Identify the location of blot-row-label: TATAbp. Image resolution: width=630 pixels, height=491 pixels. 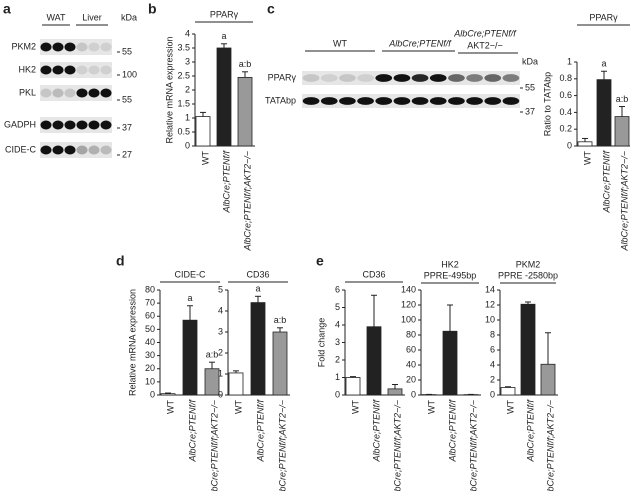
(280, 100).